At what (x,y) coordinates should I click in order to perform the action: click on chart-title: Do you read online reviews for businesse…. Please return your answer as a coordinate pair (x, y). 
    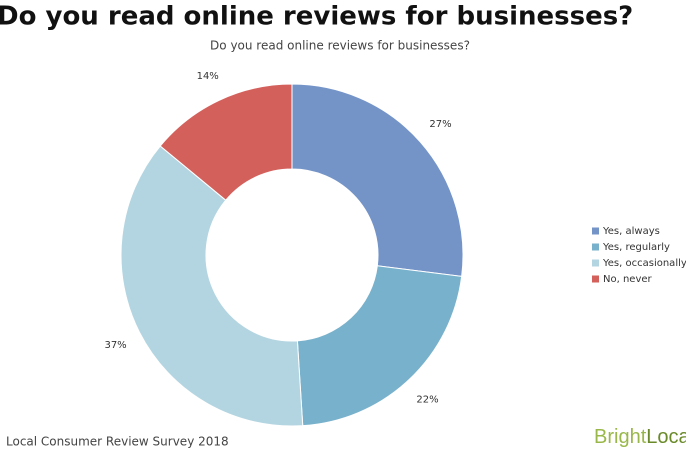
    Looking at the image, I should click on (340, 46).